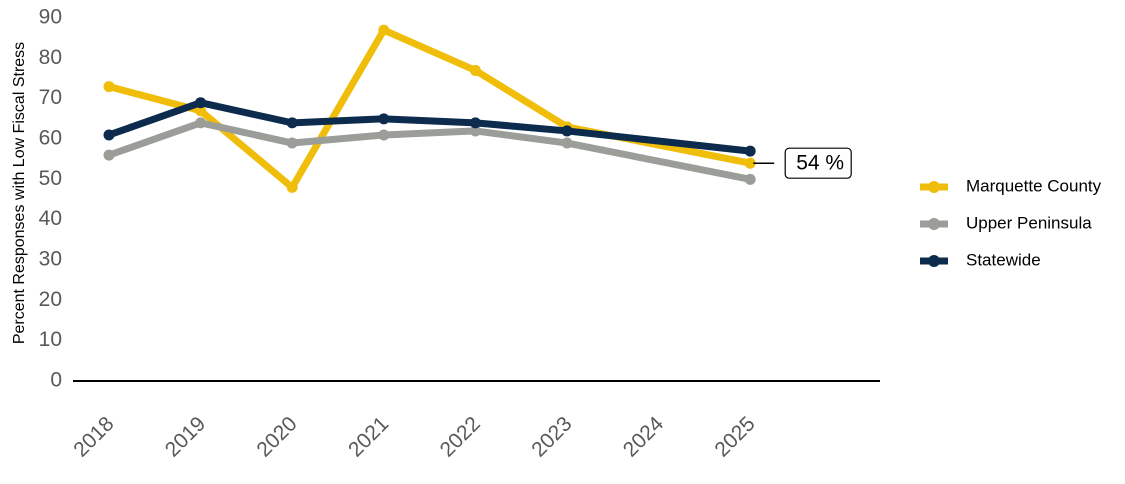 Image resolution: width=1125 pixels, height=484 pixels. What do you see at coordinates (384, 30) in the screenshot?
I see `data-point-marquette-county-2021` at bounding box center [384, 30].